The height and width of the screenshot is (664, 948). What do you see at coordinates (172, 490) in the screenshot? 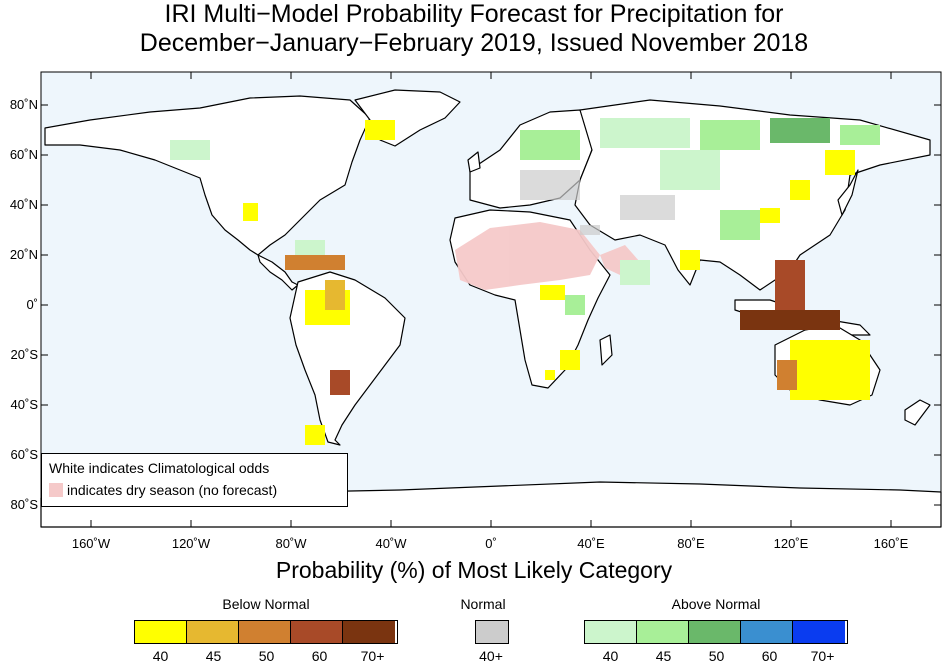
I see `legend-dry-season-text: indicates dry season (no forecast)` at bounding box center [172, 490].